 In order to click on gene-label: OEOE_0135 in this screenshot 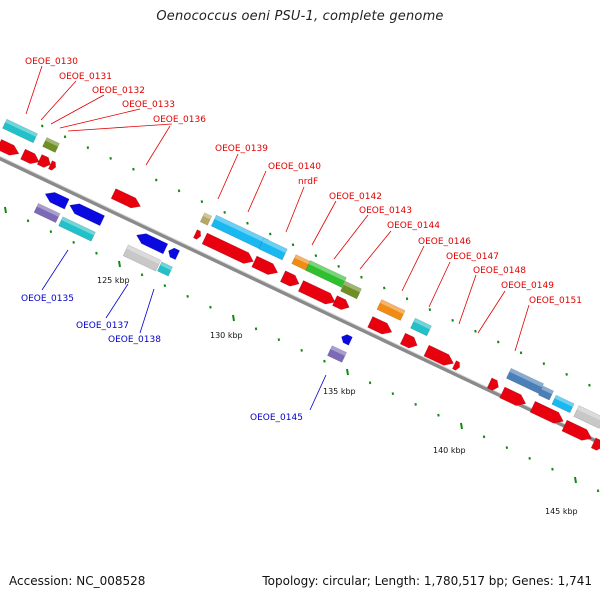, I will do `click(47, 299)`.